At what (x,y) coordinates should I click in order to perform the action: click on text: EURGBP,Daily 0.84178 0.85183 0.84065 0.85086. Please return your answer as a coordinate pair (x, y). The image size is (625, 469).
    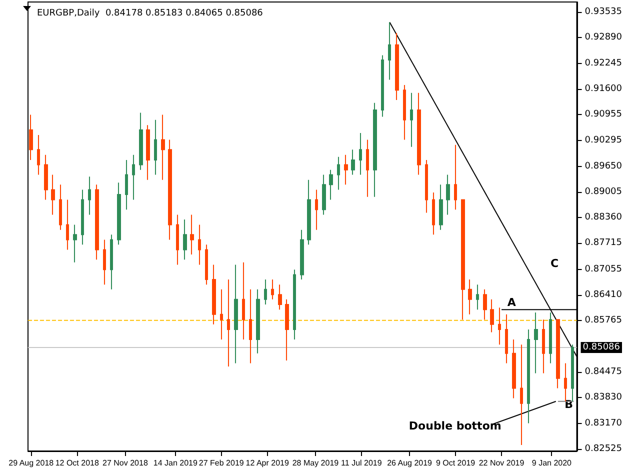
    Looking at the image, I should click on (150, 13).